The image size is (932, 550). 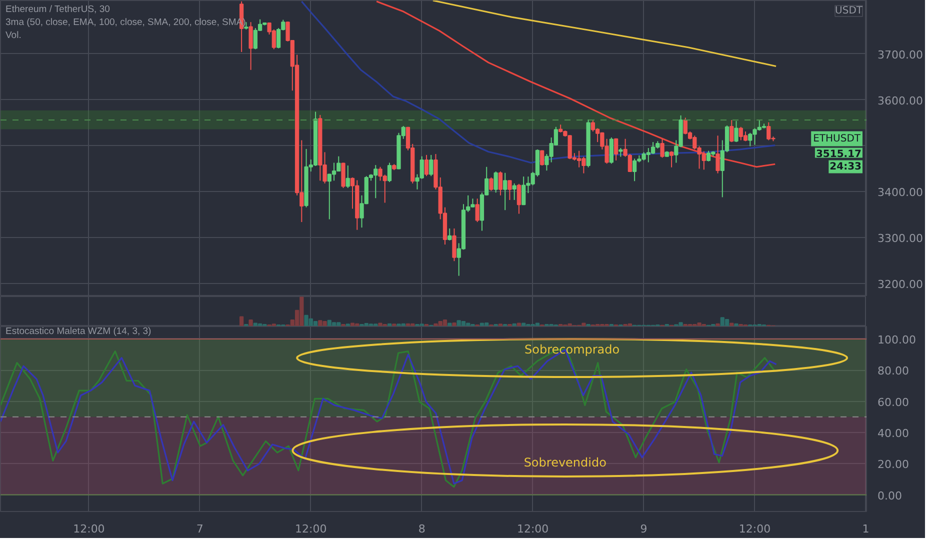 I want to click on y-tick-label: 3400.00, so click(x=900, y=193).